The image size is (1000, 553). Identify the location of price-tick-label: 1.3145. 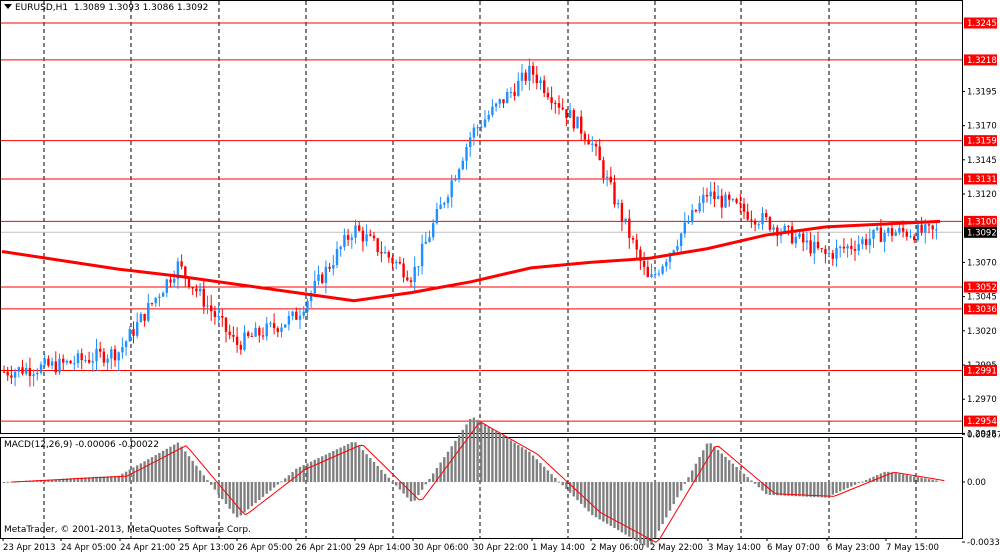
(982, 161).